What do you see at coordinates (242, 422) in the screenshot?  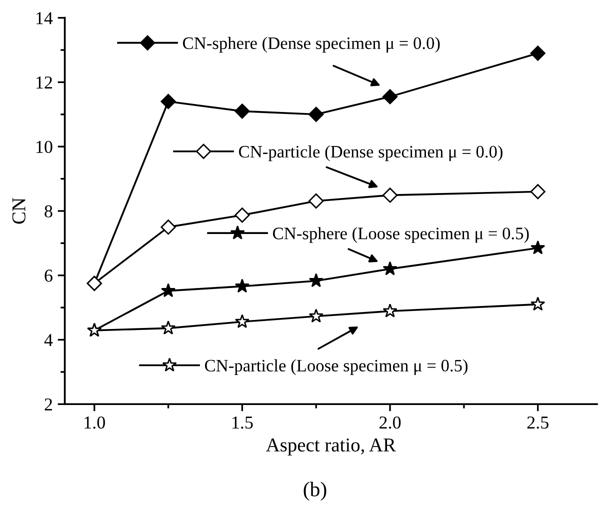 I see `x-tick-label: 1.5` at bounding box center [242, 422].